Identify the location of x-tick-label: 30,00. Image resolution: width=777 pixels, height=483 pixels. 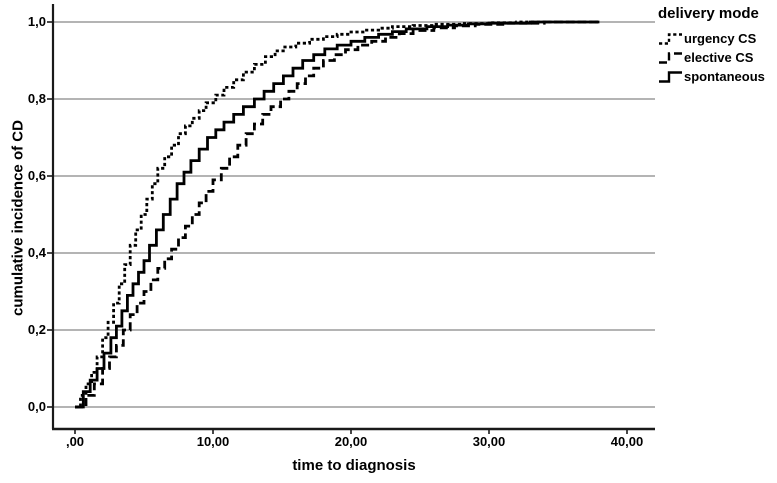
(489, 441).